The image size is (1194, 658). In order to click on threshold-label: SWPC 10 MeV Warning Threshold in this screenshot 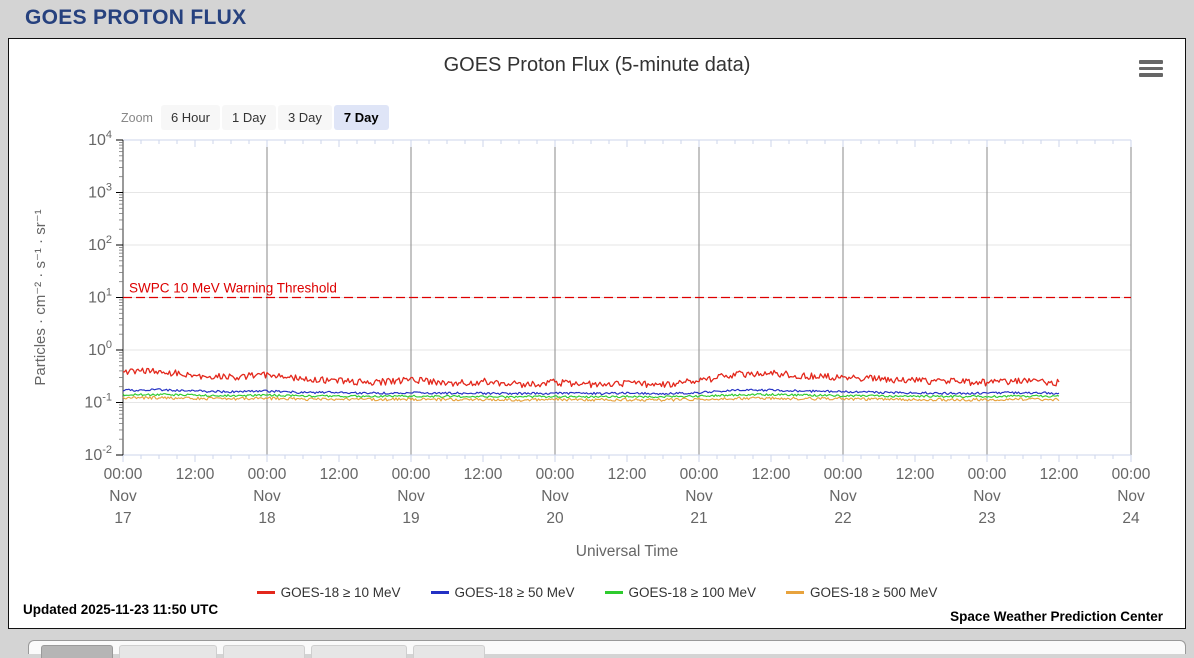, I will do `click(233, 288)`.